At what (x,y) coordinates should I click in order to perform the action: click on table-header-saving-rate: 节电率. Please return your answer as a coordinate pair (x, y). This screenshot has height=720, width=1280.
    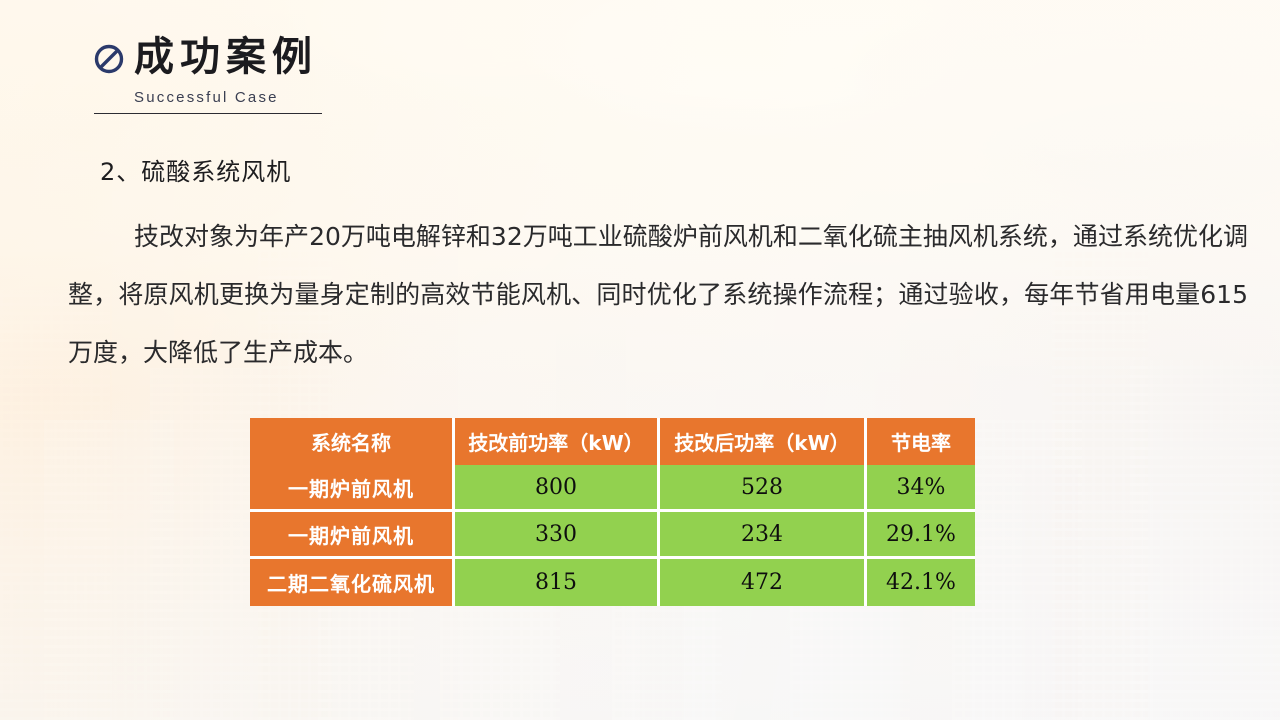
    Looking at the image, I should click on (921, 441).